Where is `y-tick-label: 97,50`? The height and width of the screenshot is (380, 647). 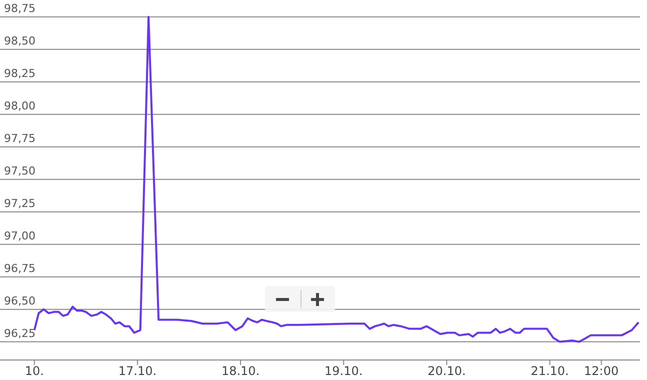
y-tick-label: 97,50 is located at coordinates (20, 171).